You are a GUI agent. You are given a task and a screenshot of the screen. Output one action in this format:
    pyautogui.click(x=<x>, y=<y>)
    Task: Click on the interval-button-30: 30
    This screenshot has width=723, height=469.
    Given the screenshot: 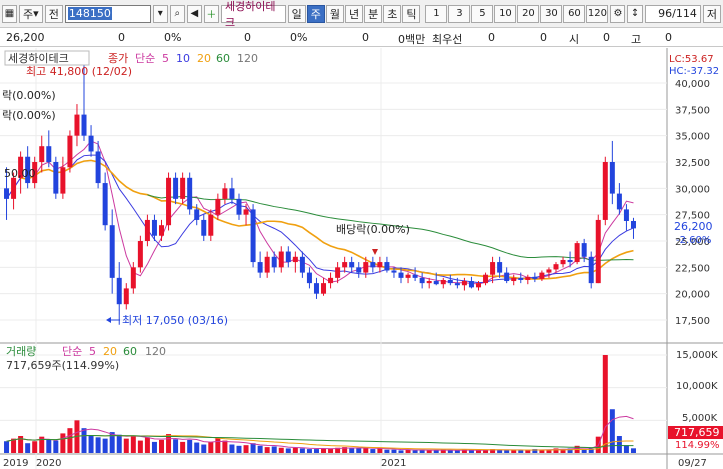 What is the action you would take?
    pyautogui.click(x=551, y=13)
    